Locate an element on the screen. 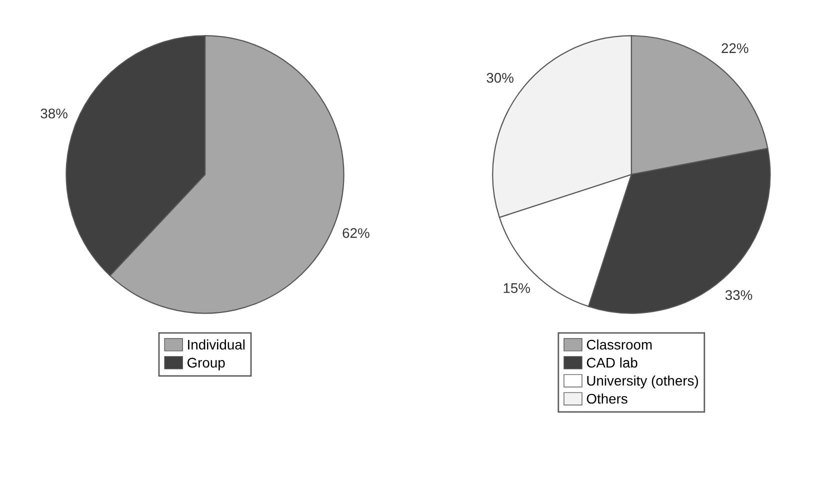  data-label: 30% is located at coordinates (500, 77).